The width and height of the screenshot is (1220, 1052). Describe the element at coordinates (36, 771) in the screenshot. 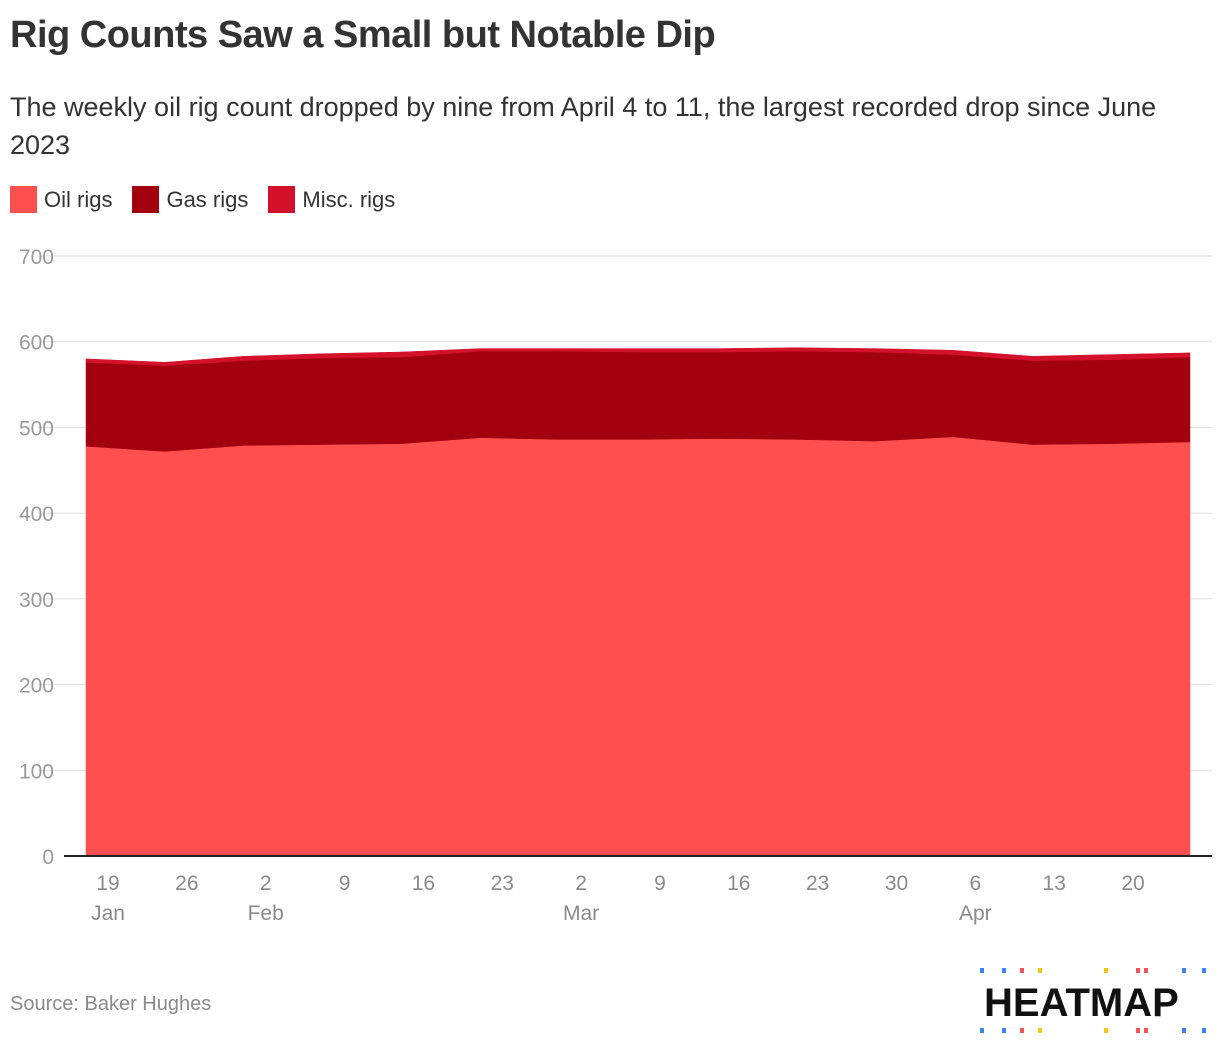

I see `y-tick-label: 100` at that location.